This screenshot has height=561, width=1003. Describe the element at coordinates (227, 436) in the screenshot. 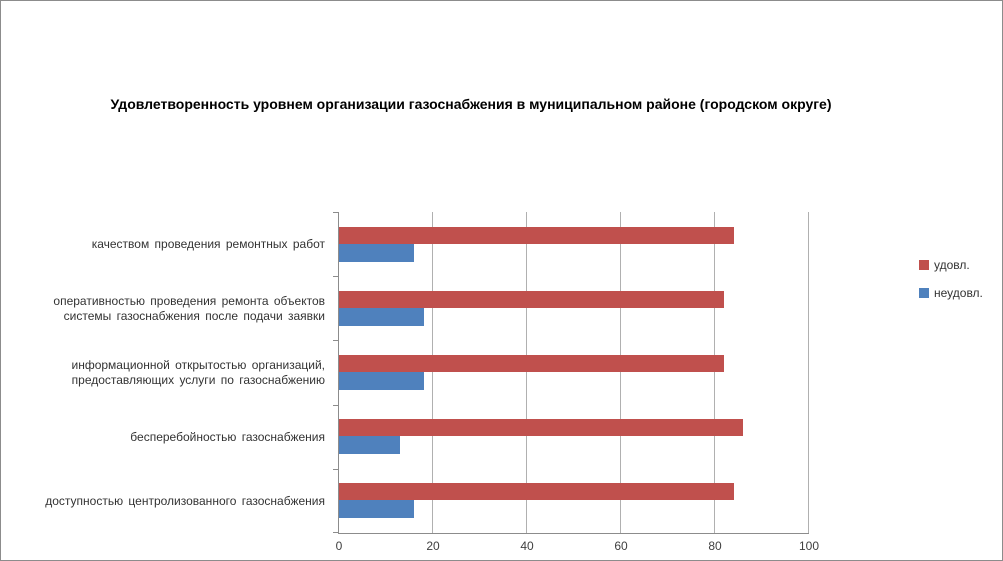

I see `category-label-text: бесперебойностью газоснабжения` at that location.